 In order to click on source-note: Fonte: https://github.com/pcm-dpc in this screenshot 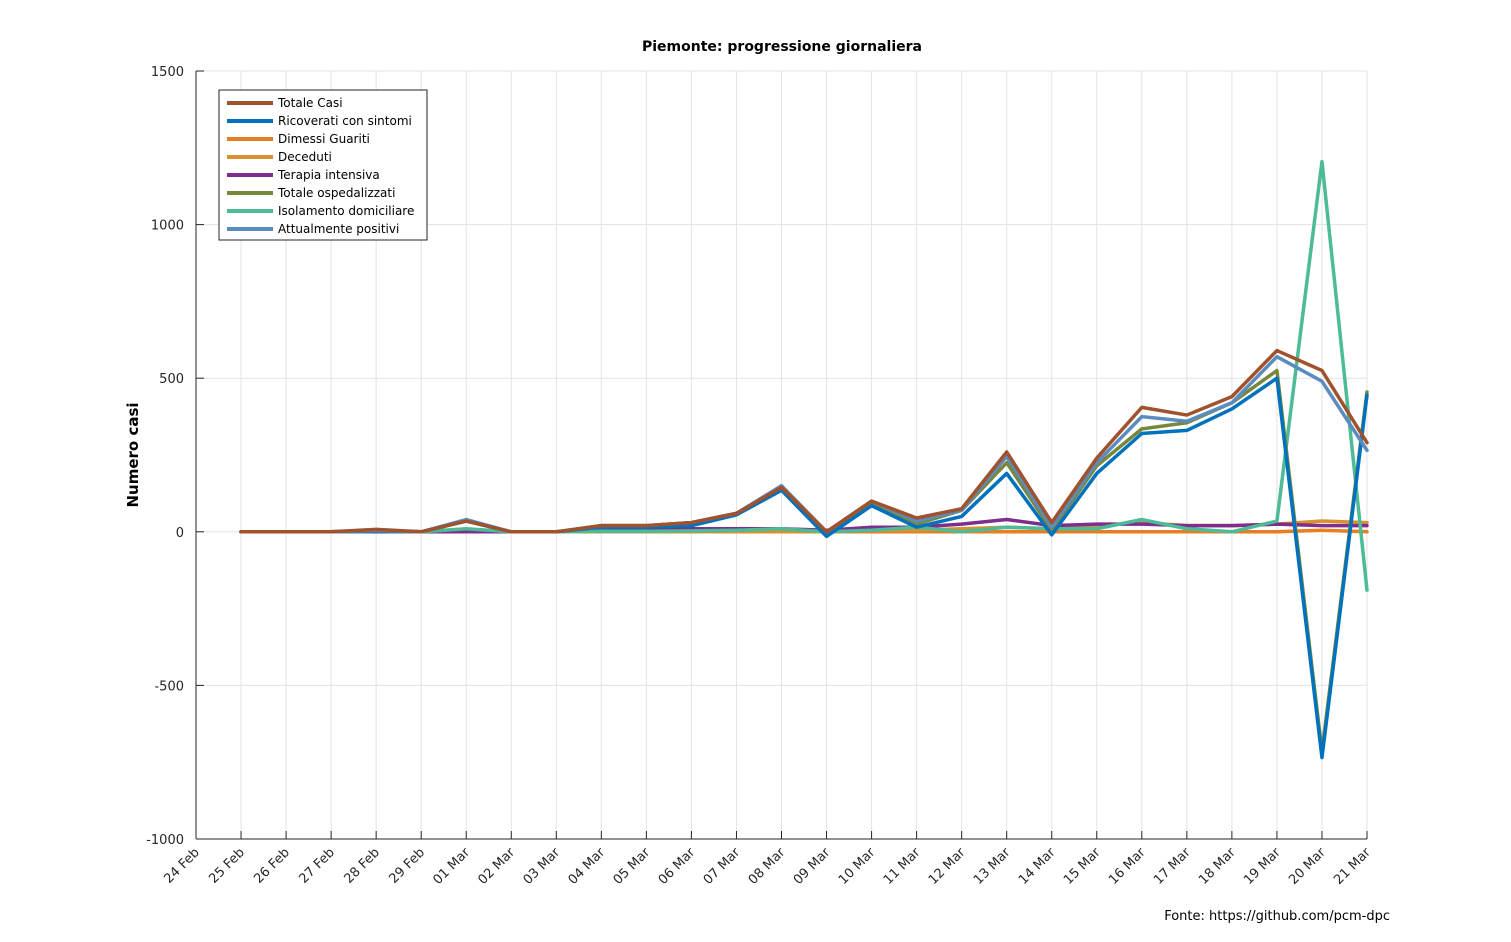, I will do `click(1277, 916)`.